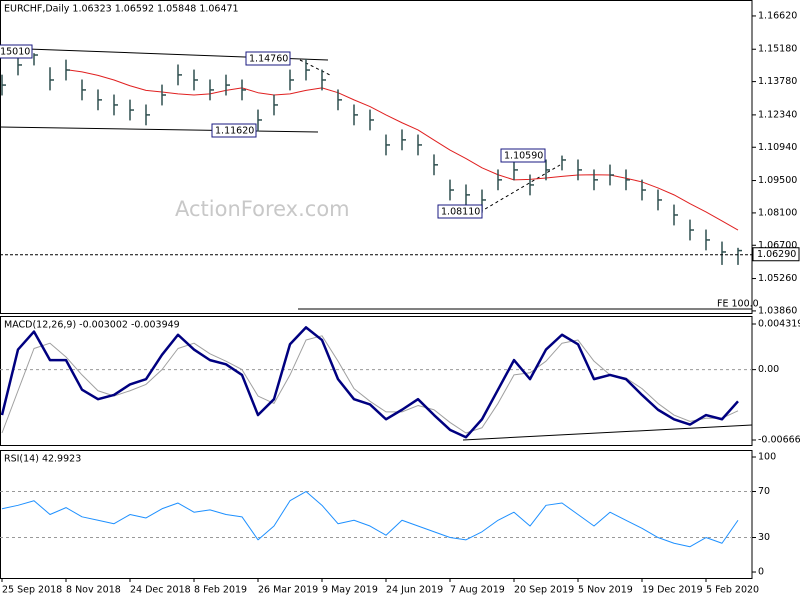 This screenshot has height=600, width=800. I want to click on x-tick-label: 8 Nov 2018, so click(93, 590).